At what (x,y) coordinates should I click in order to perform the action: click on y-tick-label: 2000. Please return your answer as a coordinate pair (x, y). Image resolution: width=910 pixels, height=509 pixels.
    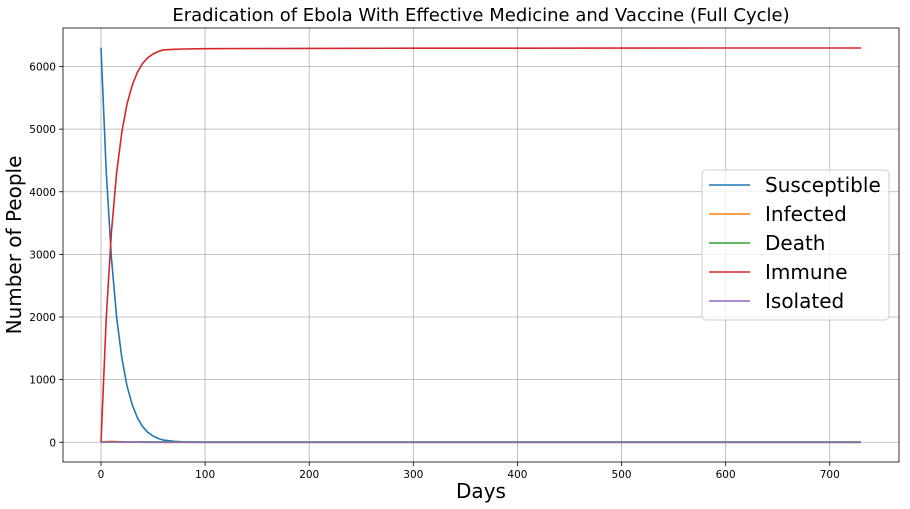
    Looking at the image, I should click on (42, 318).